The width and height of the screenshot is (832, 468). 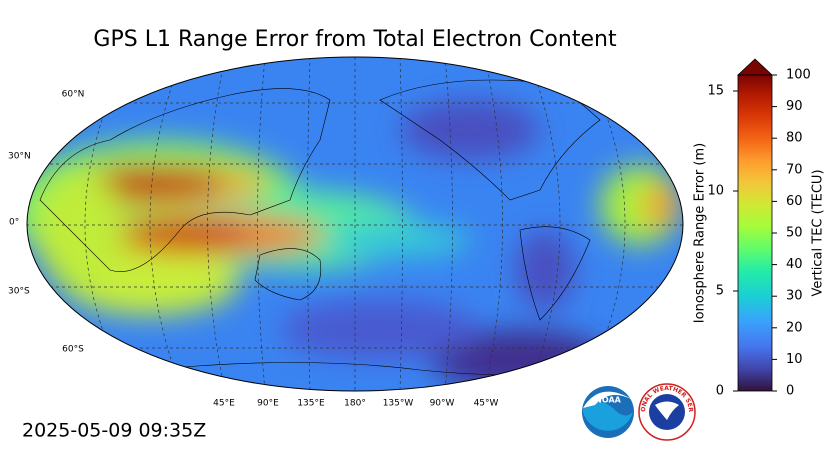 I want to click on noaa-logo: NOAA, so click(x=608, y=412).